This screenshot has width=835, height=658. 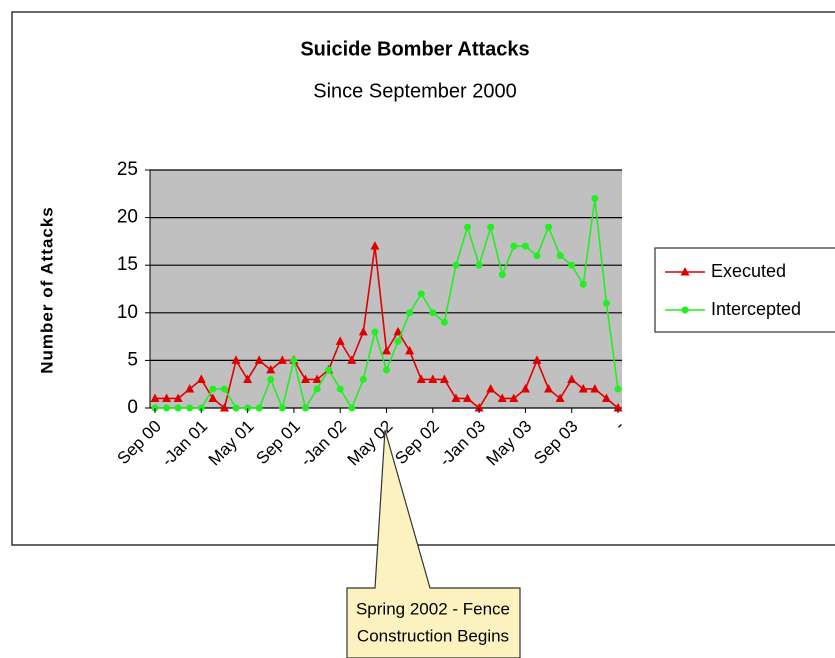 What do you see at coordinates (733, 290) in the screenshot?
I see `legend-entries: Executed Intercepted` at bounding box center [733, 290].